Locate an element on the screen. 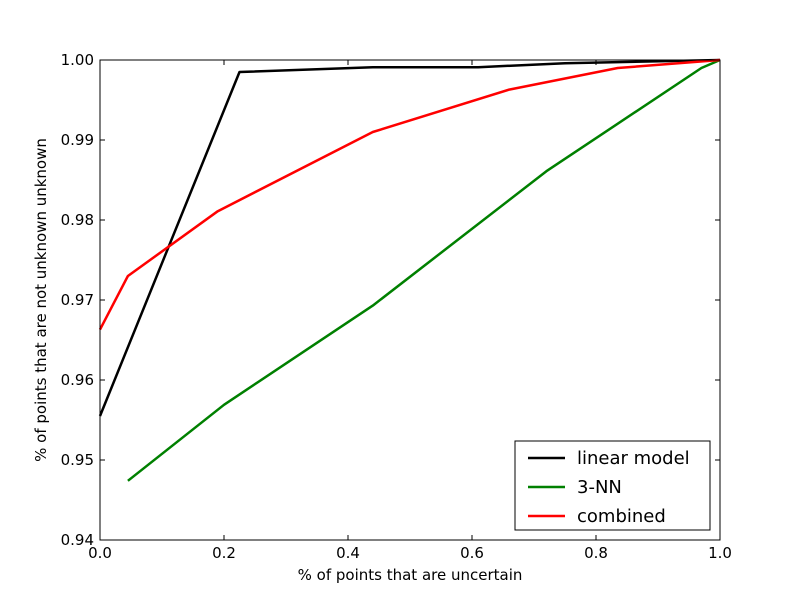  y-axis-label: % of points that are not unknown unknown is located at coordinates (41, 300).